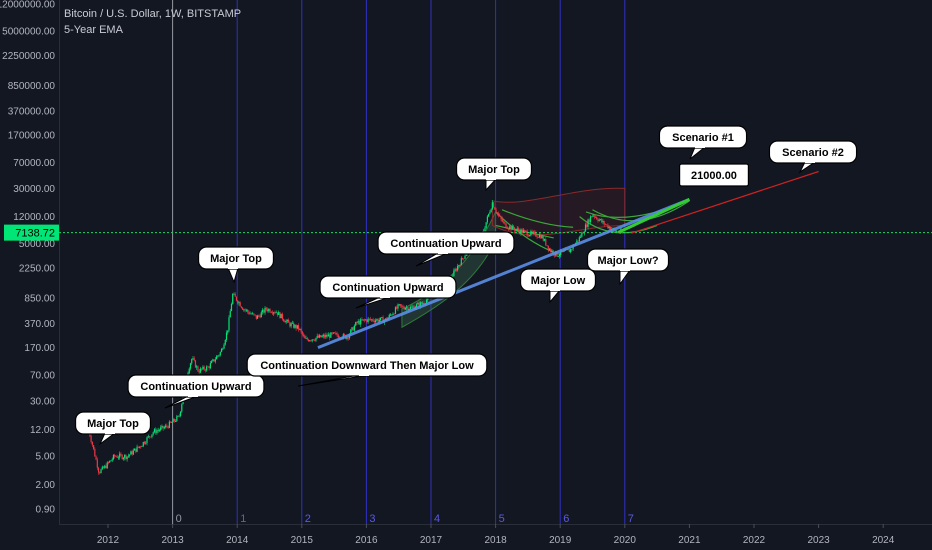 The height and width of the screenshot is (550, 932). Describe the element at coordinates (813, 153) in the screenshot. I see `callout-label: Scenario #2` at that location.